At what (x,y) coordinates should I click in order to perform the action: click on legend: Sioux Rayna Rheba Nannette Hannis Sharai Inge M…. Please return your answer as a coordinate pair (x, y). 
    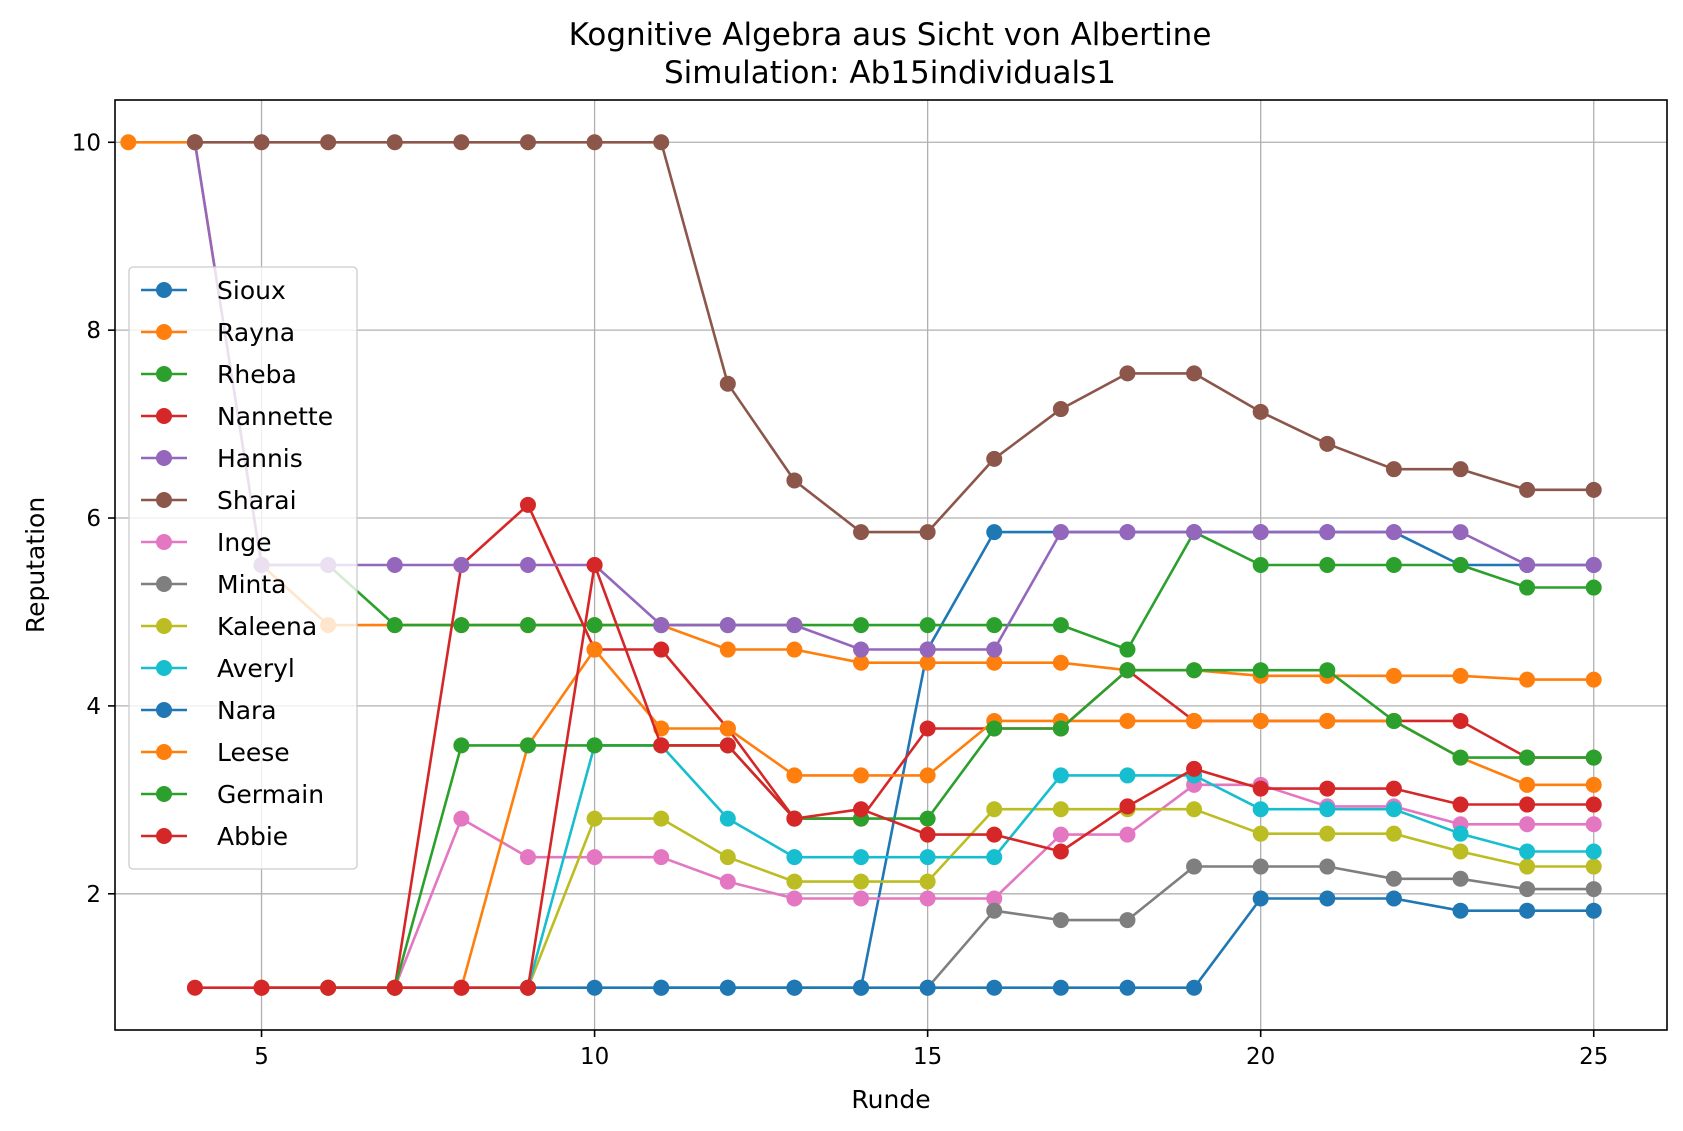
    Looking at the image, I should click on (243, 568).